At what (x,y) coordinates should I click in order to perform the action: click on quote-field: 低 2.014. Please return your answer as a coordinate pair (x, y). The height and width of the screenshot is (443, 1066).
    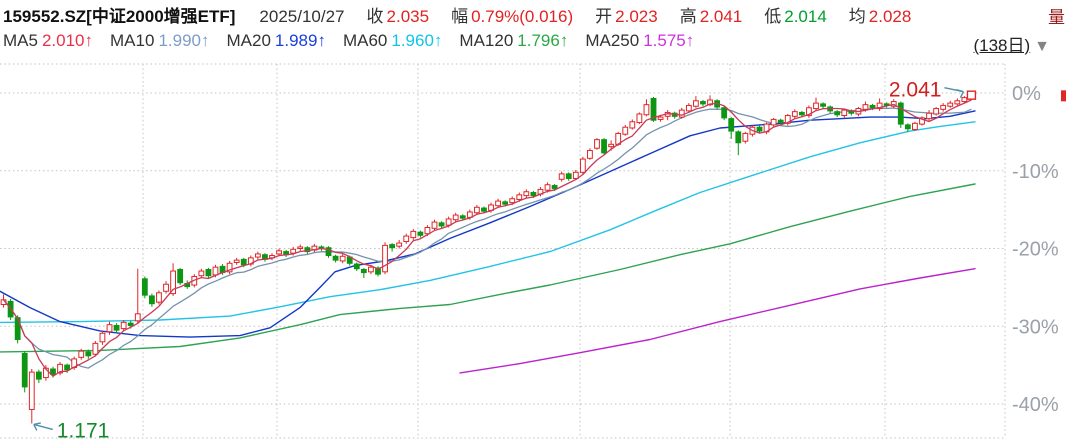
    Looking at the image, I should click on (795, 16).